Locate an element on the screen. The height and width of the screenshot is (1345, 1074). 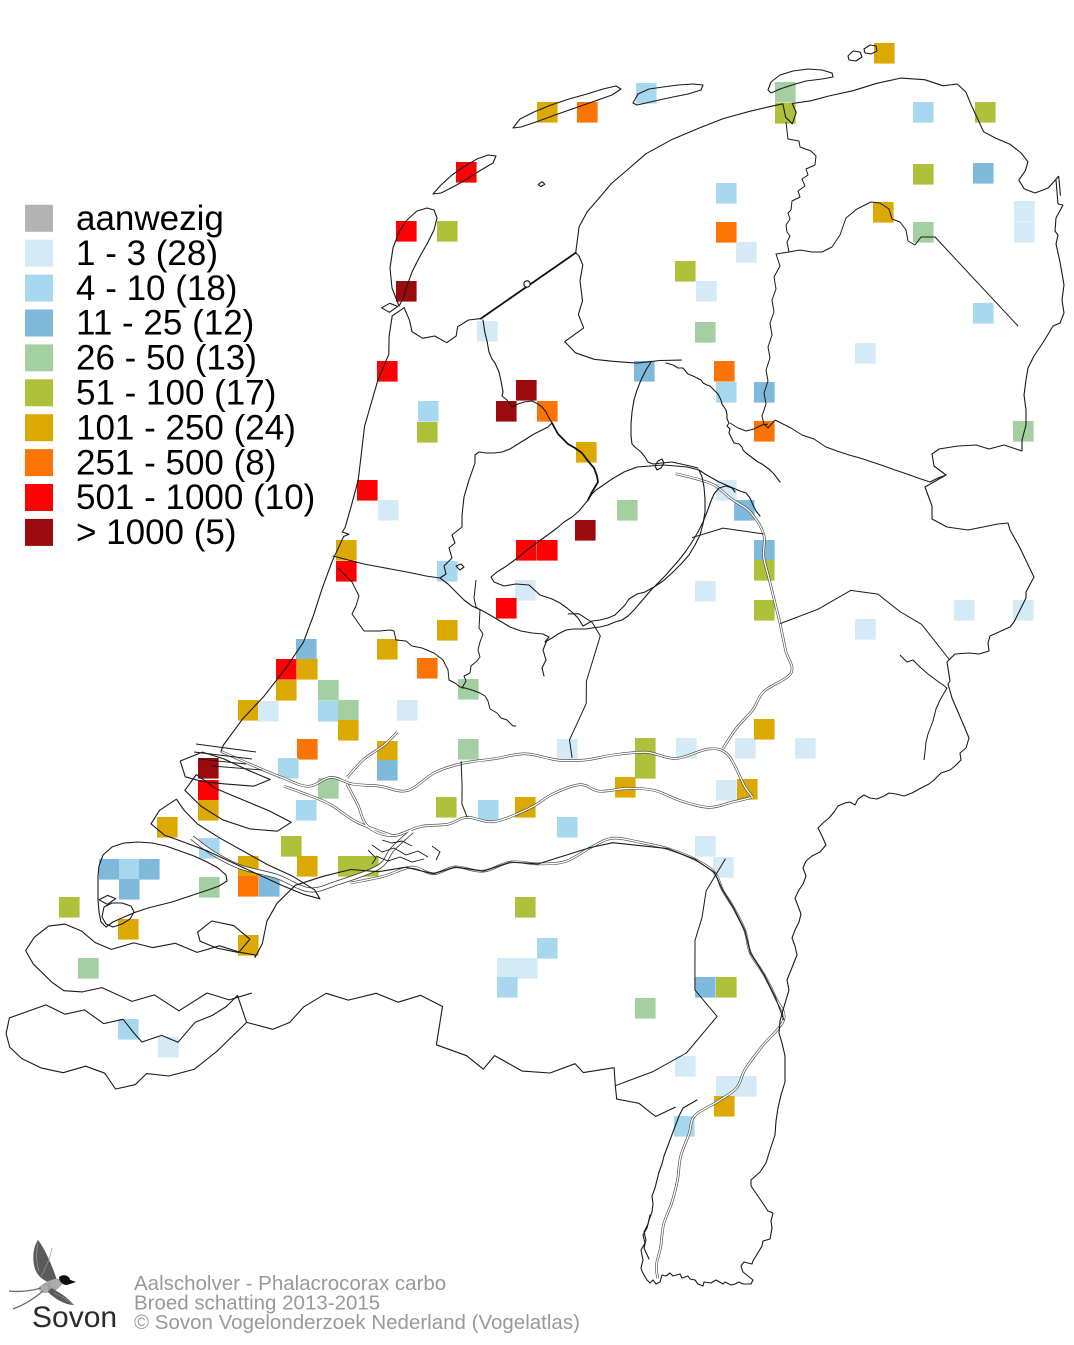
svg-text: 26 - 50 (13) is located at coordinates (166, 358).